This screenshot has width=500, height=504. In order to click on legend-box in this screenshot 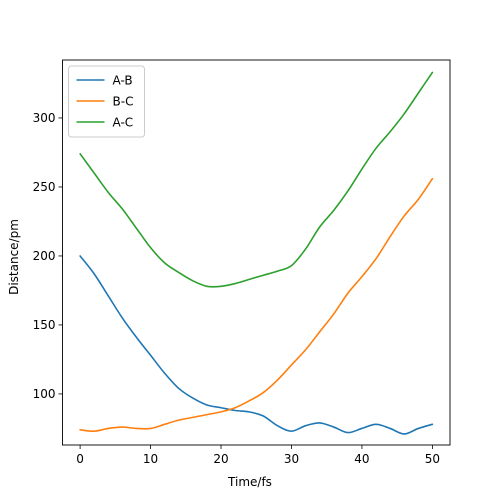, I will do `click(106, 101)`.